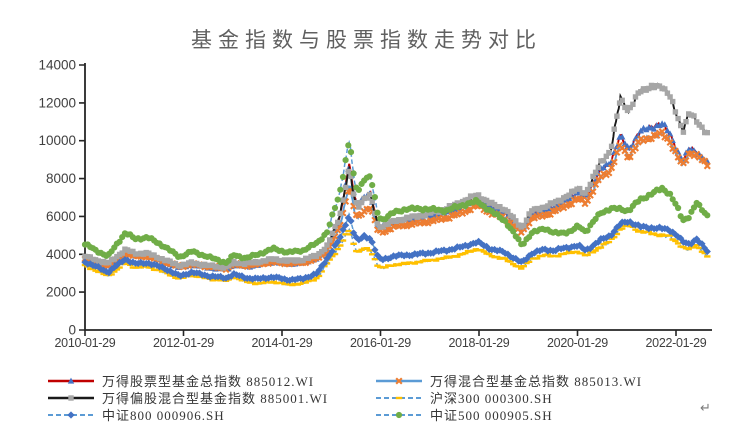  I want to click on legend-item-885013: 万得混合型基金总指数 885013.WI, so click(508, 380).